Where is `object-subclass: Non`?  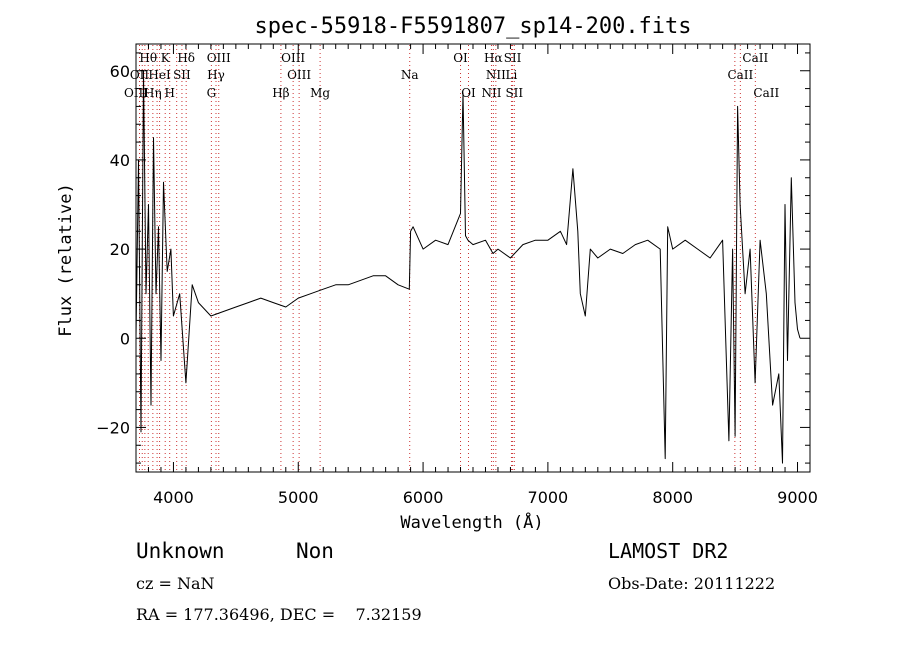
object-subclass: Non is located at coordinates (315, 551).